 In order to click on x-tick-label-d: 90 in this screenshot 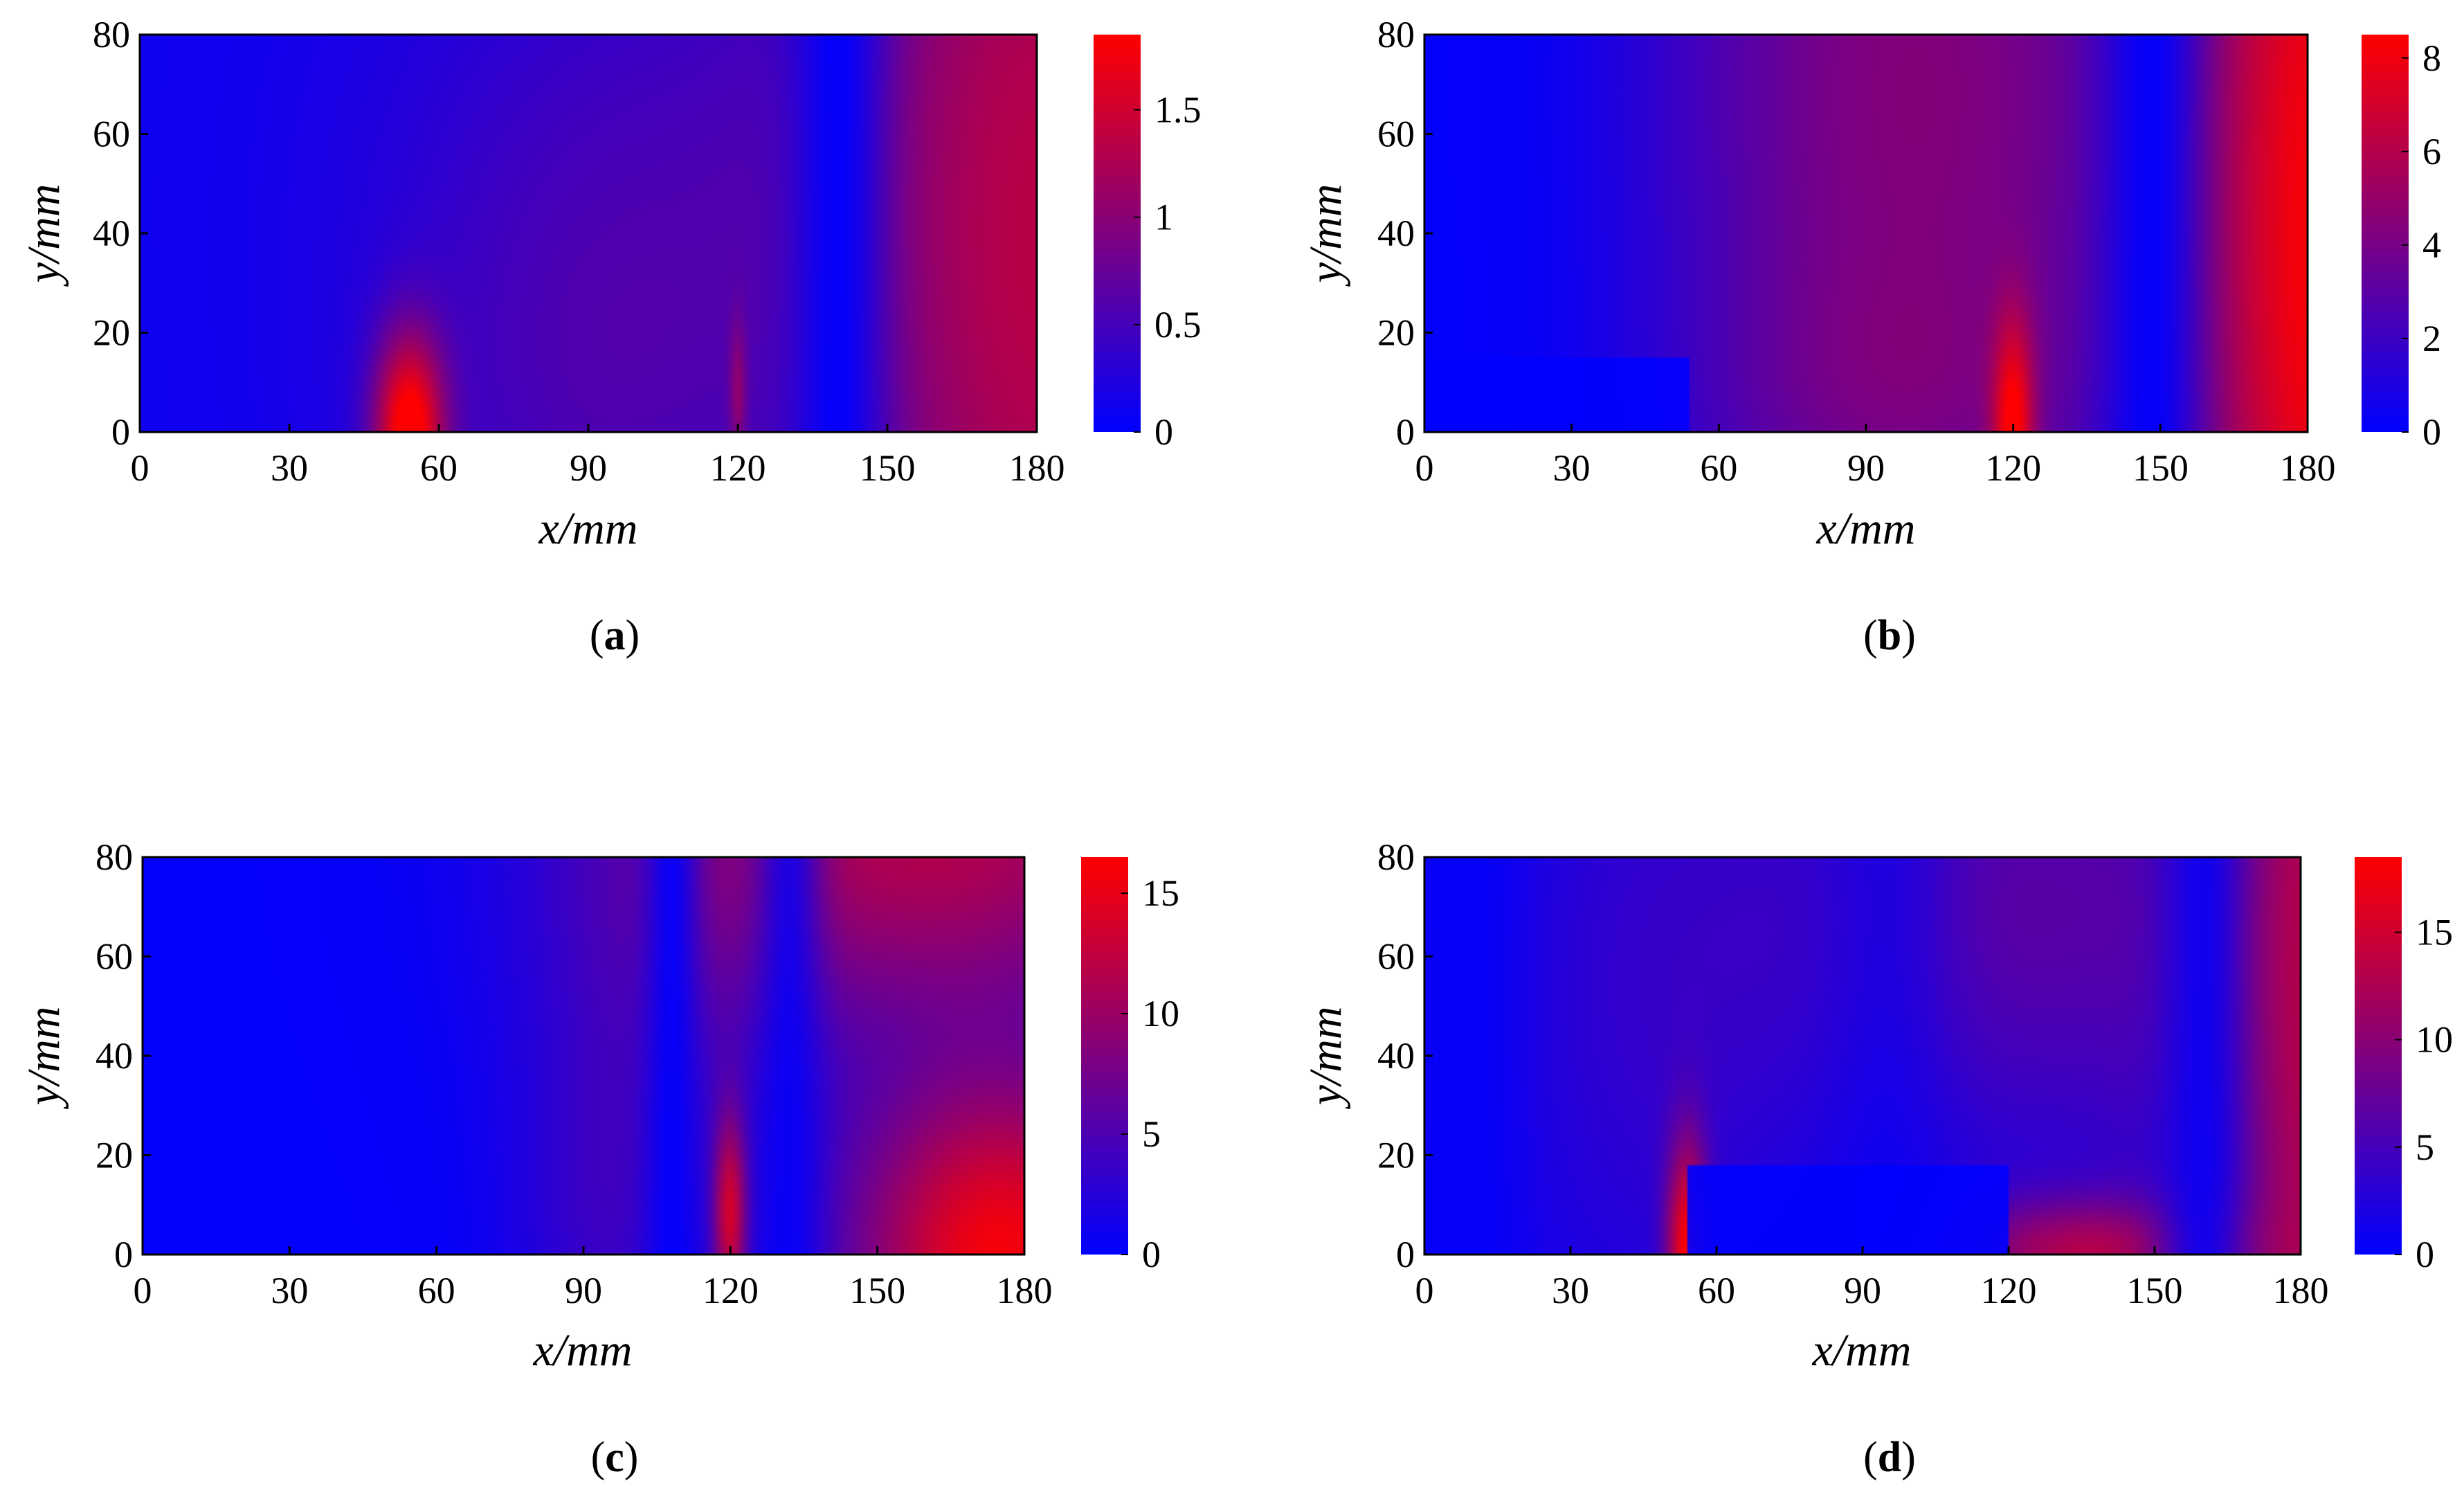, I will do `click(1862, 1290)`.